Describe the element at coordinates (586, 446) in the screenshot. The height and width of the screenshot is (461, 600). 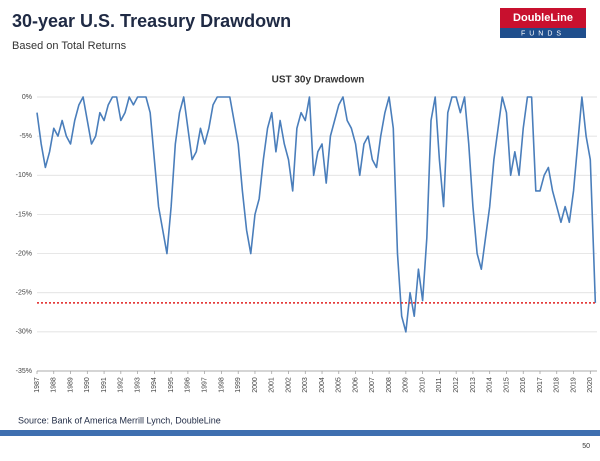
I see `page-number: 50` at that location.